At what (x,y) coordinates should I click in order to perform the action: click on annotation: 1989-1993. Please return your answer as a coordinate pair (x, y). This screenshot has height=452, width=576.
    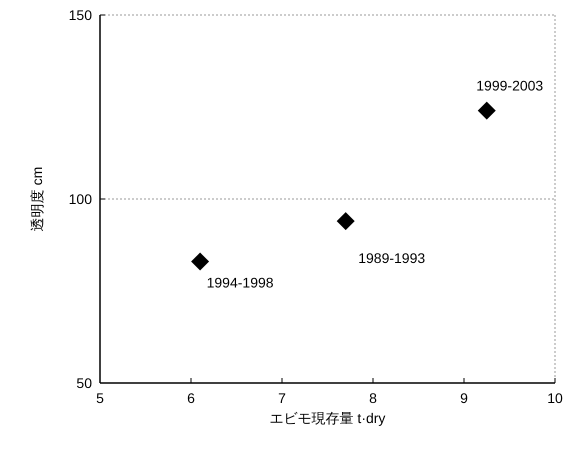
    Looking at the image, I should click on (392, 258).